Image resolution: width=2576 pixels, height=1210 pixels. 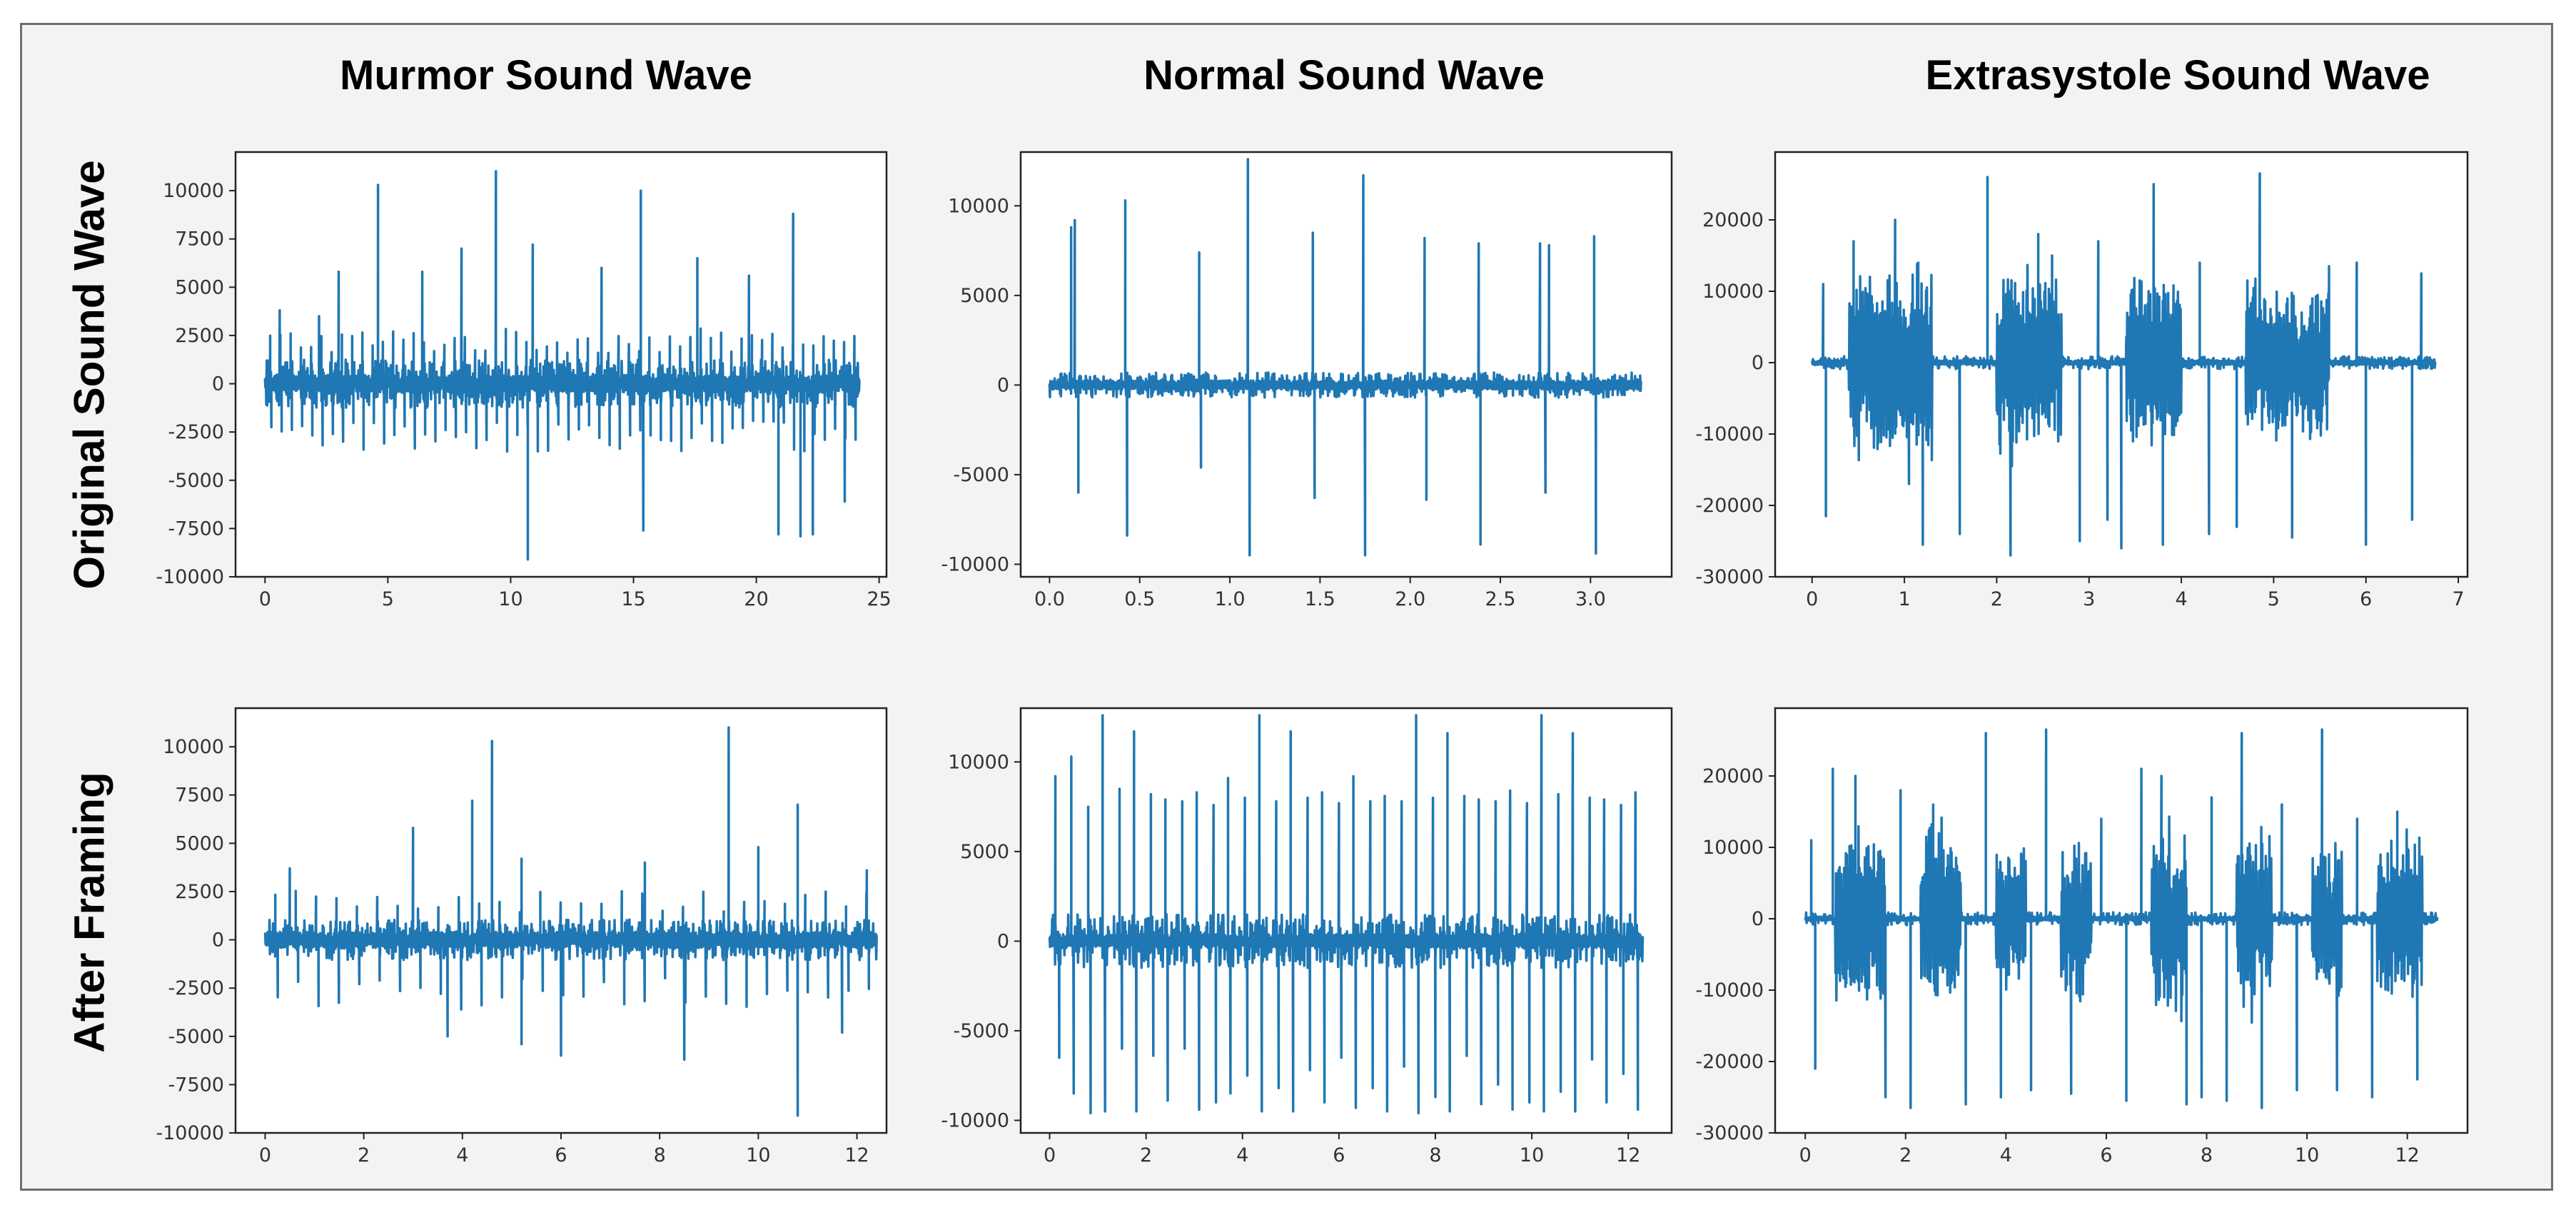 I want to click on x-tick-label: 25, so click(x=879, y=599).